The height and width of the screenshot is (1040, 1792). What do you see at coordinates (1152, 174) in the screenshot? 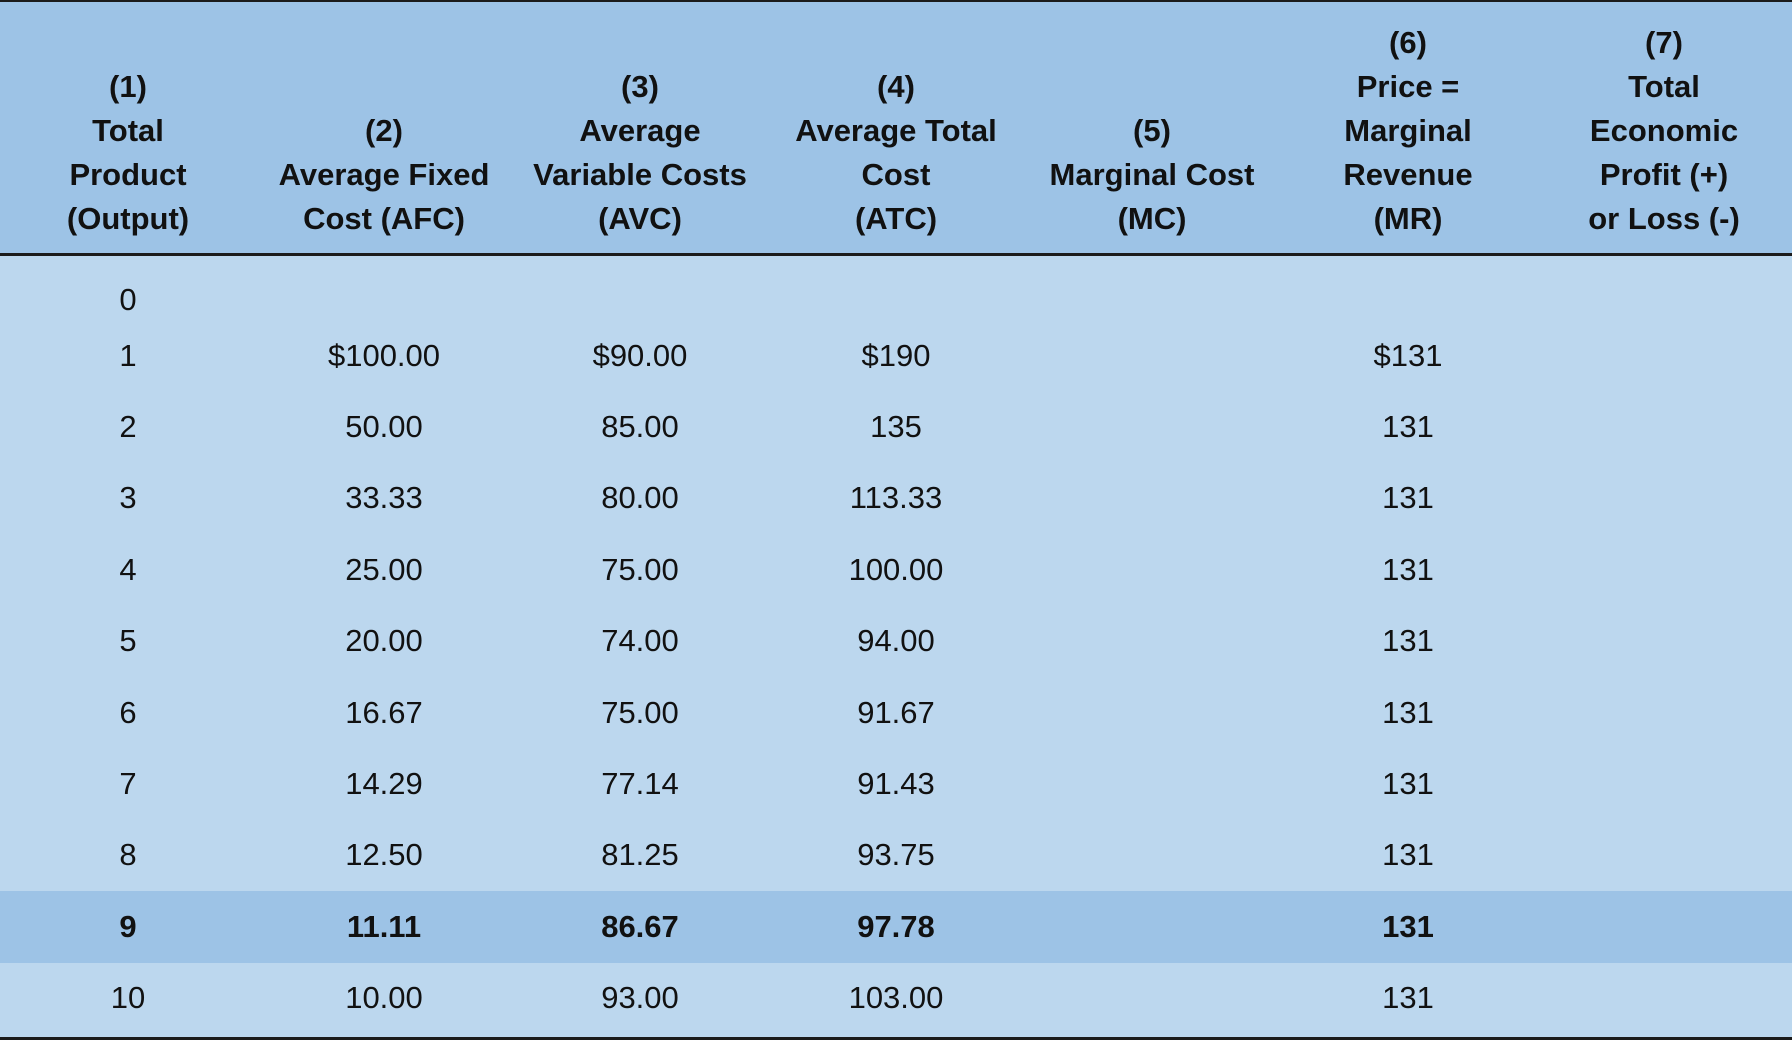
I see `header-line: Marginal Cost` at bounding box center [1152, 174].